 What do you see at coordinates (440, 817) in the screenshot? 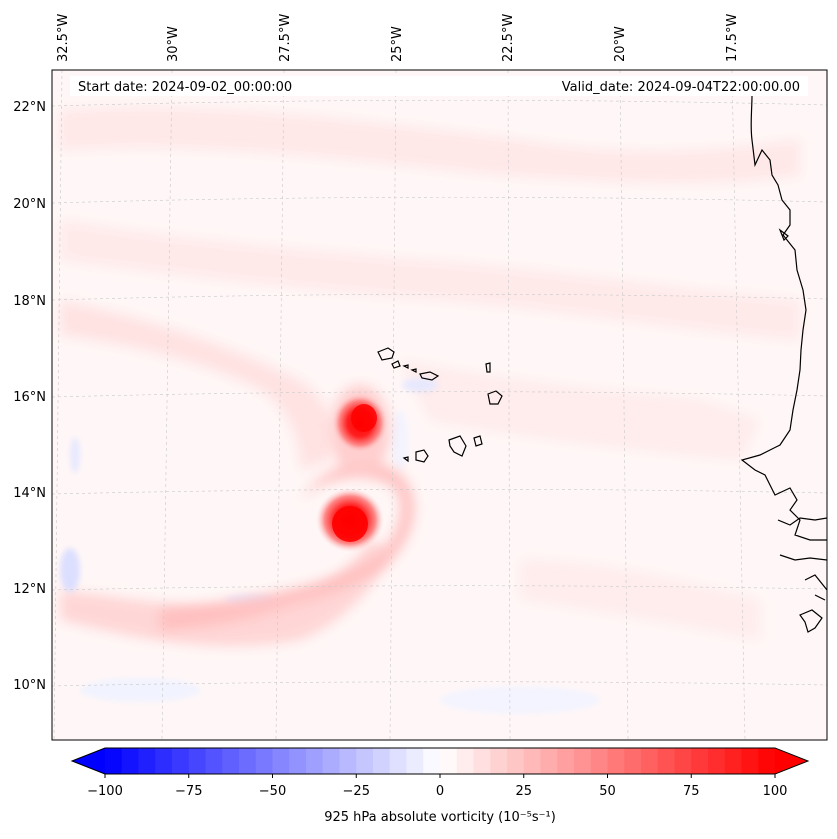
I see `colorbar-label: 925 hPa absolute vorticity (10⁻⁵s⁻¹)` at bounding box center [440, 817].